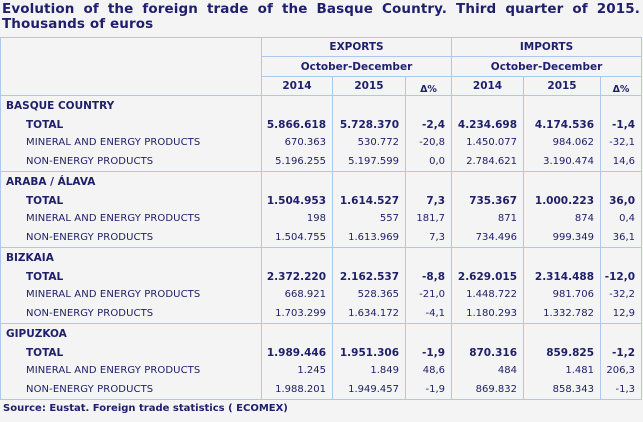 The height and width of the screenshot is (422, 643). I want to click on value-imp-2015: 1.481, so click(580, 370).